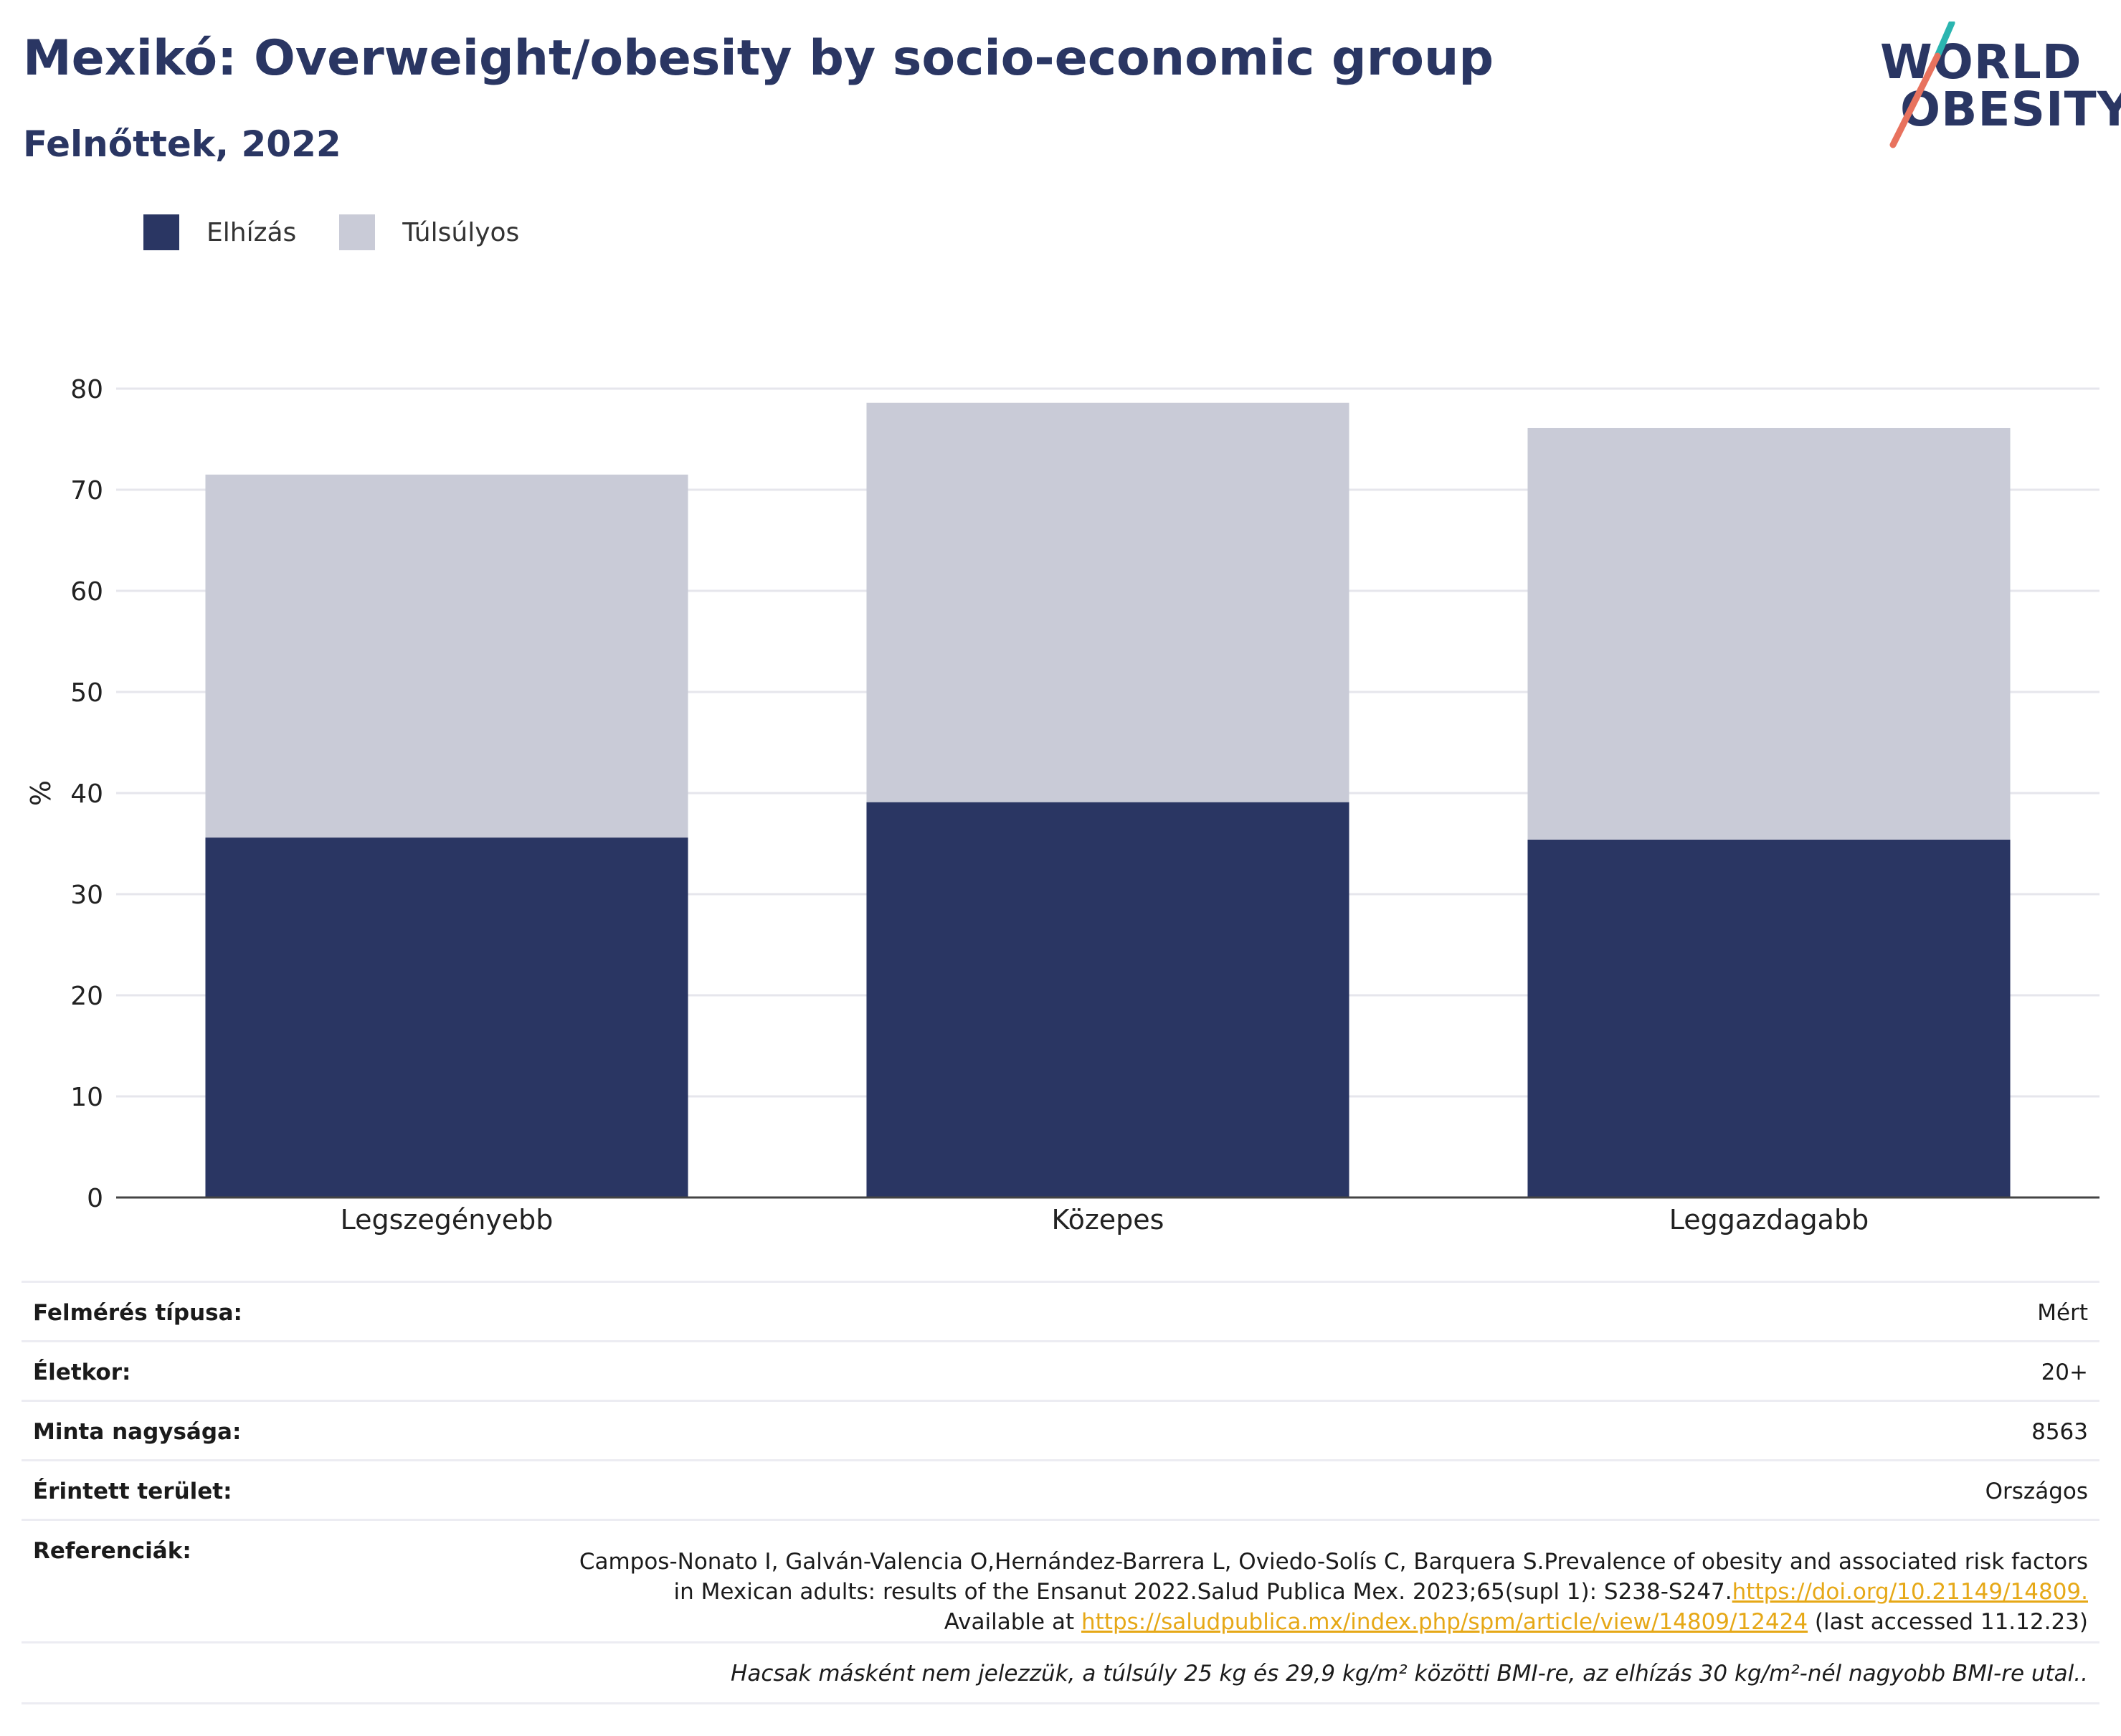 Image resolution: width=2121 pixels, height=1736 pixels. I want to click on reference-text-part: (last accessed 11.12.23), so click(1948, 1622).